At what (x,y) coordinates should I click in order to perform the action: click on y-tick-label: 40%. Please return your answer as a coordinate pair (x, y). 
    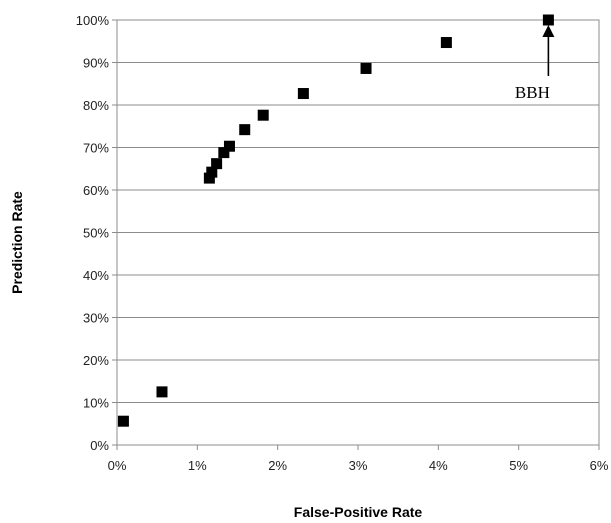
    Looking at the image, I should click on (96, 275).